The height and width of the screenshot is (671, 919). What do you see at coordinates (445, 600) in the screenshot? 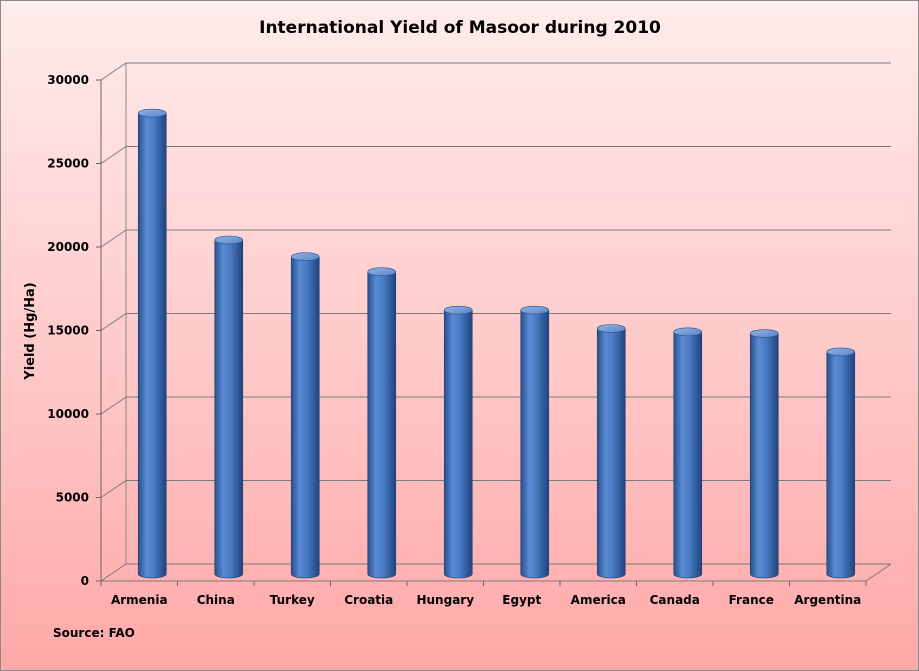
I see `x-tick-label: Hungary` at bounding box center [445, 600].